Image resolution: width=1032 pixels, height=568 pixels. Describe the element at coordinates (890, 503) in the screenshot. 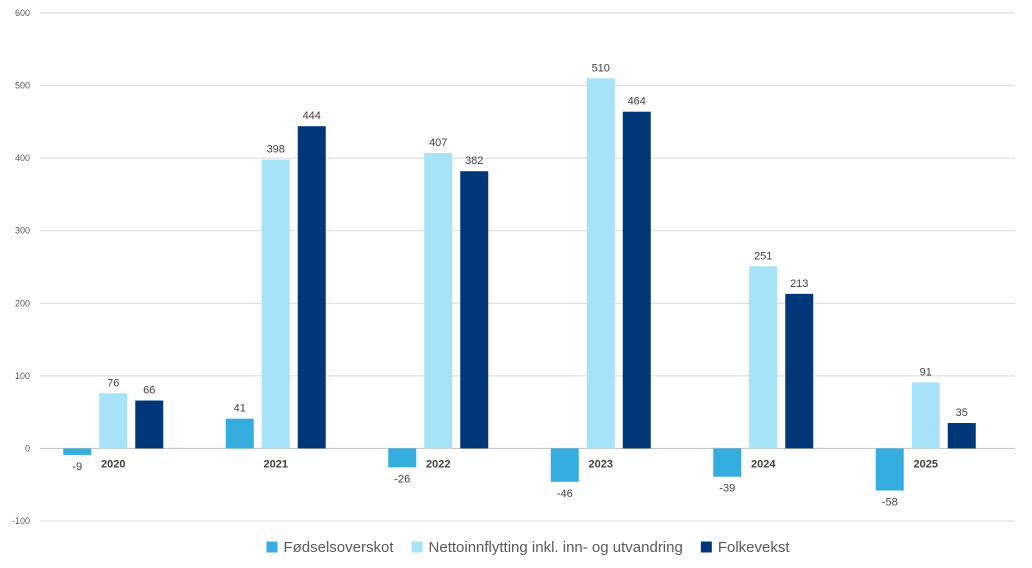

I see `data-label: -58` at that location.